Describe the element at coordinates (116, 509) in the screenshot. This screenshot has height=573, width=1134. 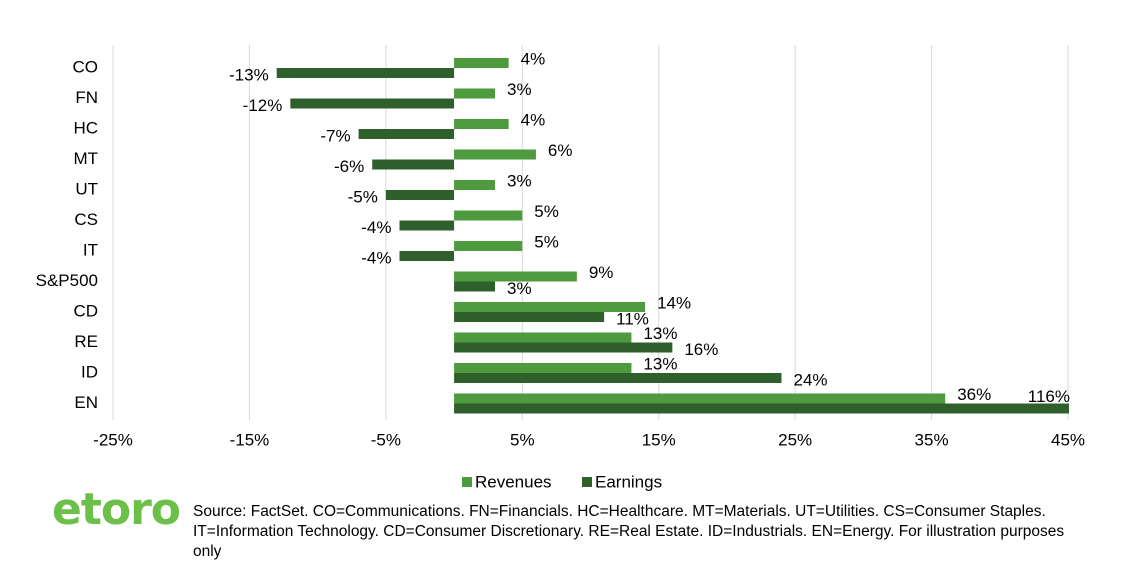
I see `logo: etoro` at that location.